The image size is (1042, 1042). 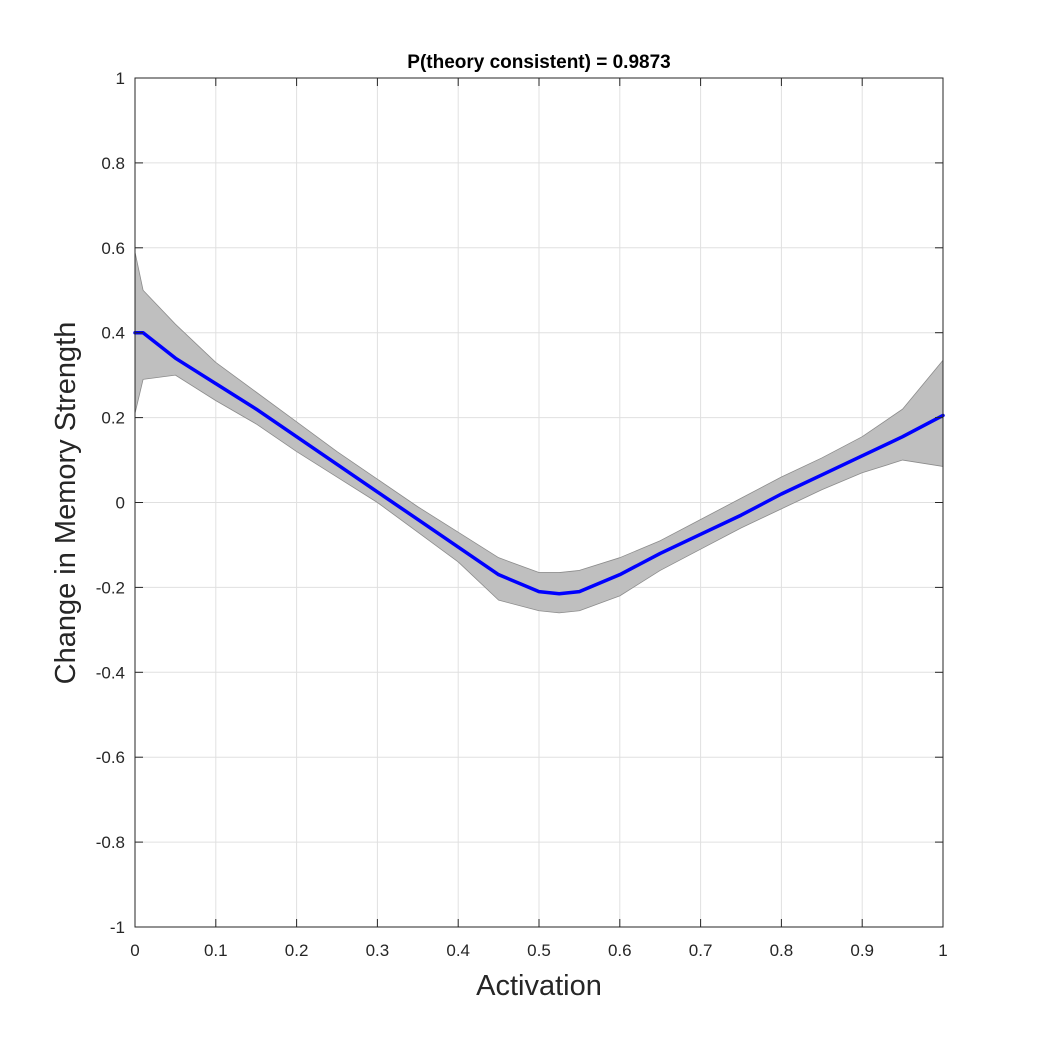 I want to click on x-tick-label: 0.4, so click(x=458, y=950).